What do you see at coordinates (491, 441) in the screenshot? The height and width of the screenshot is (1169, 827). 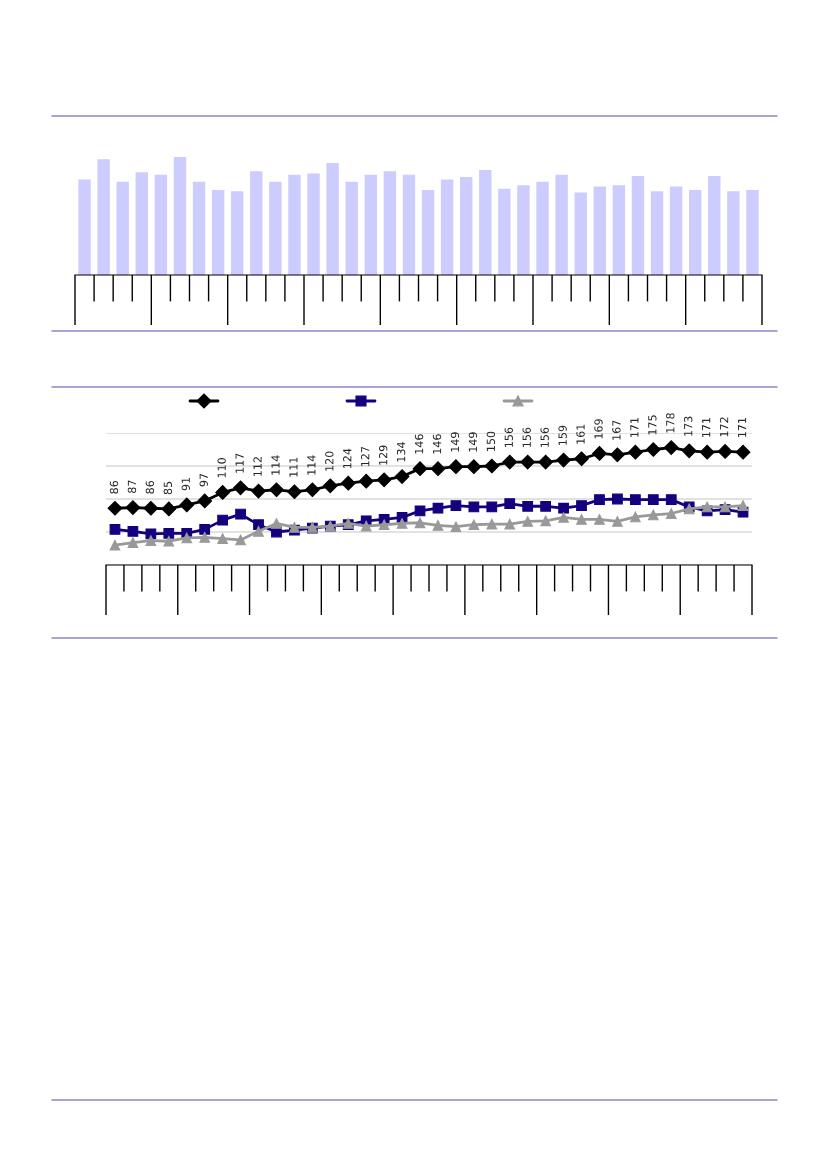 I see `data-label: 150` at bounding box center [491, 441].